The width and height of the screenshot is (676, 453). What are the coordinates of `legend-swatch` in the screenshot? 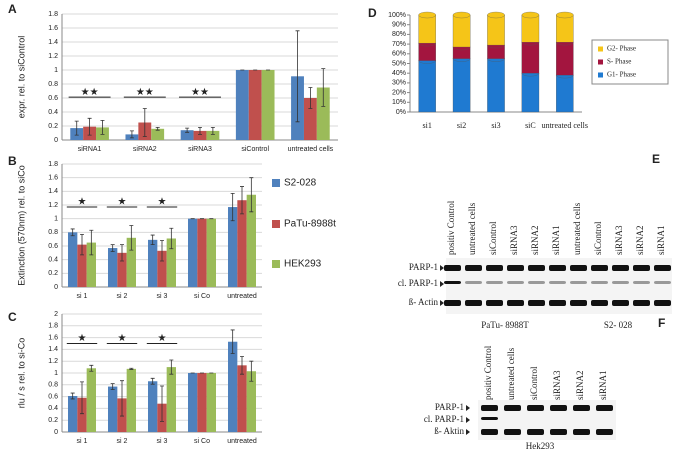 It's located at (276, 224).